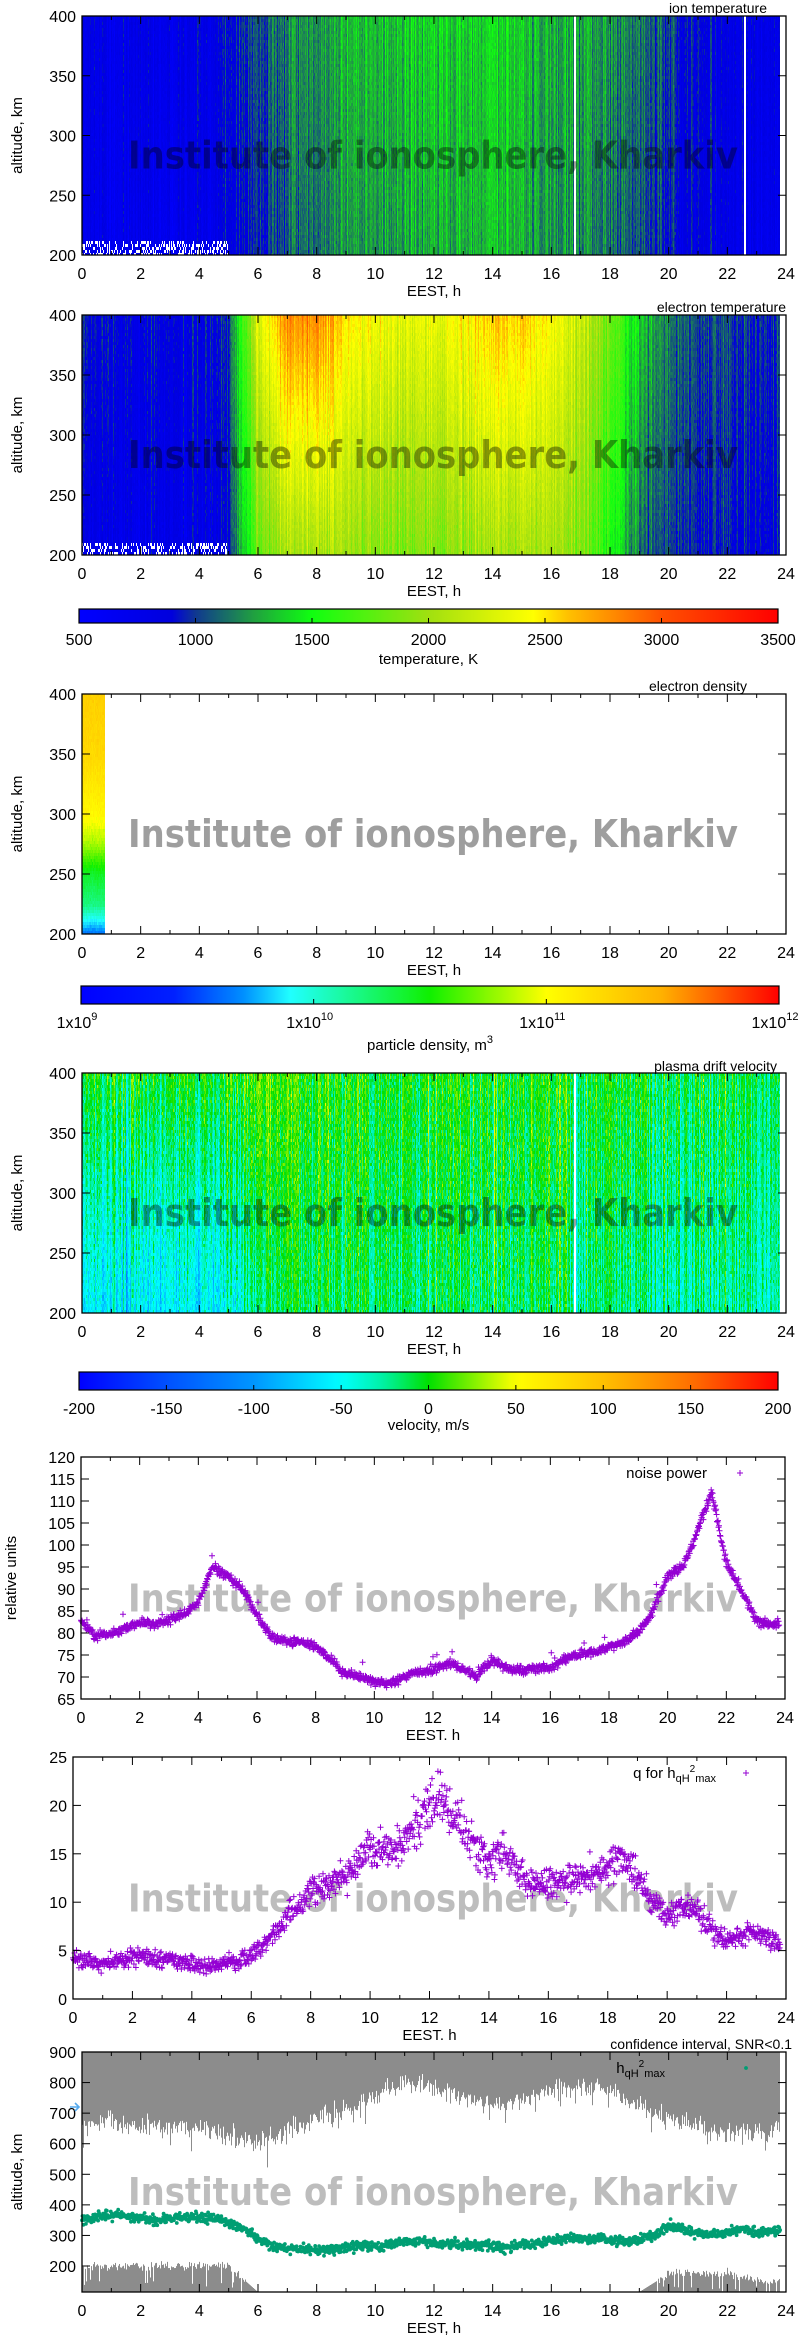 The width and height of the screenshot is (800, 2337). I want to click on x-tick-label: 12, so click(434, 2311).